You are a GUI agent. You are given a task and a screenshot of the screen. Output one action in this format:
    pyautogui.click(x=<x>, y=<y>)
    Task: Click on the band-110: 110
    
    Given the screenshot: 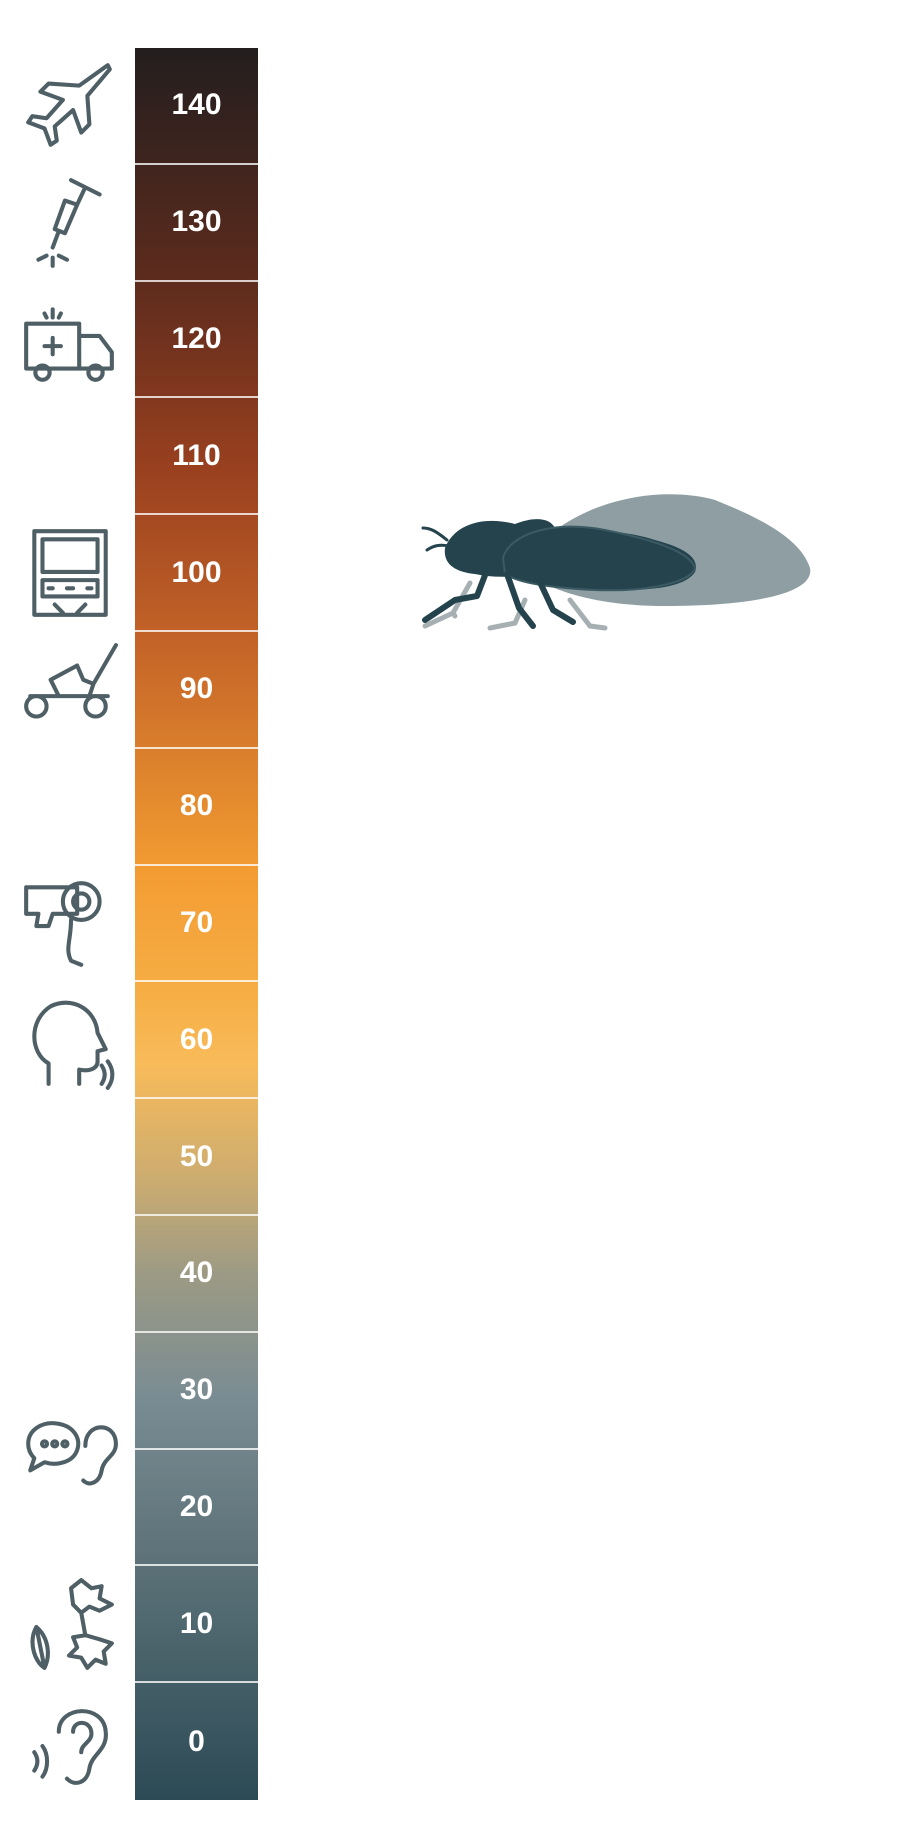 What is the action you would take?
    pyautogui.click(x=196, y=457)
    